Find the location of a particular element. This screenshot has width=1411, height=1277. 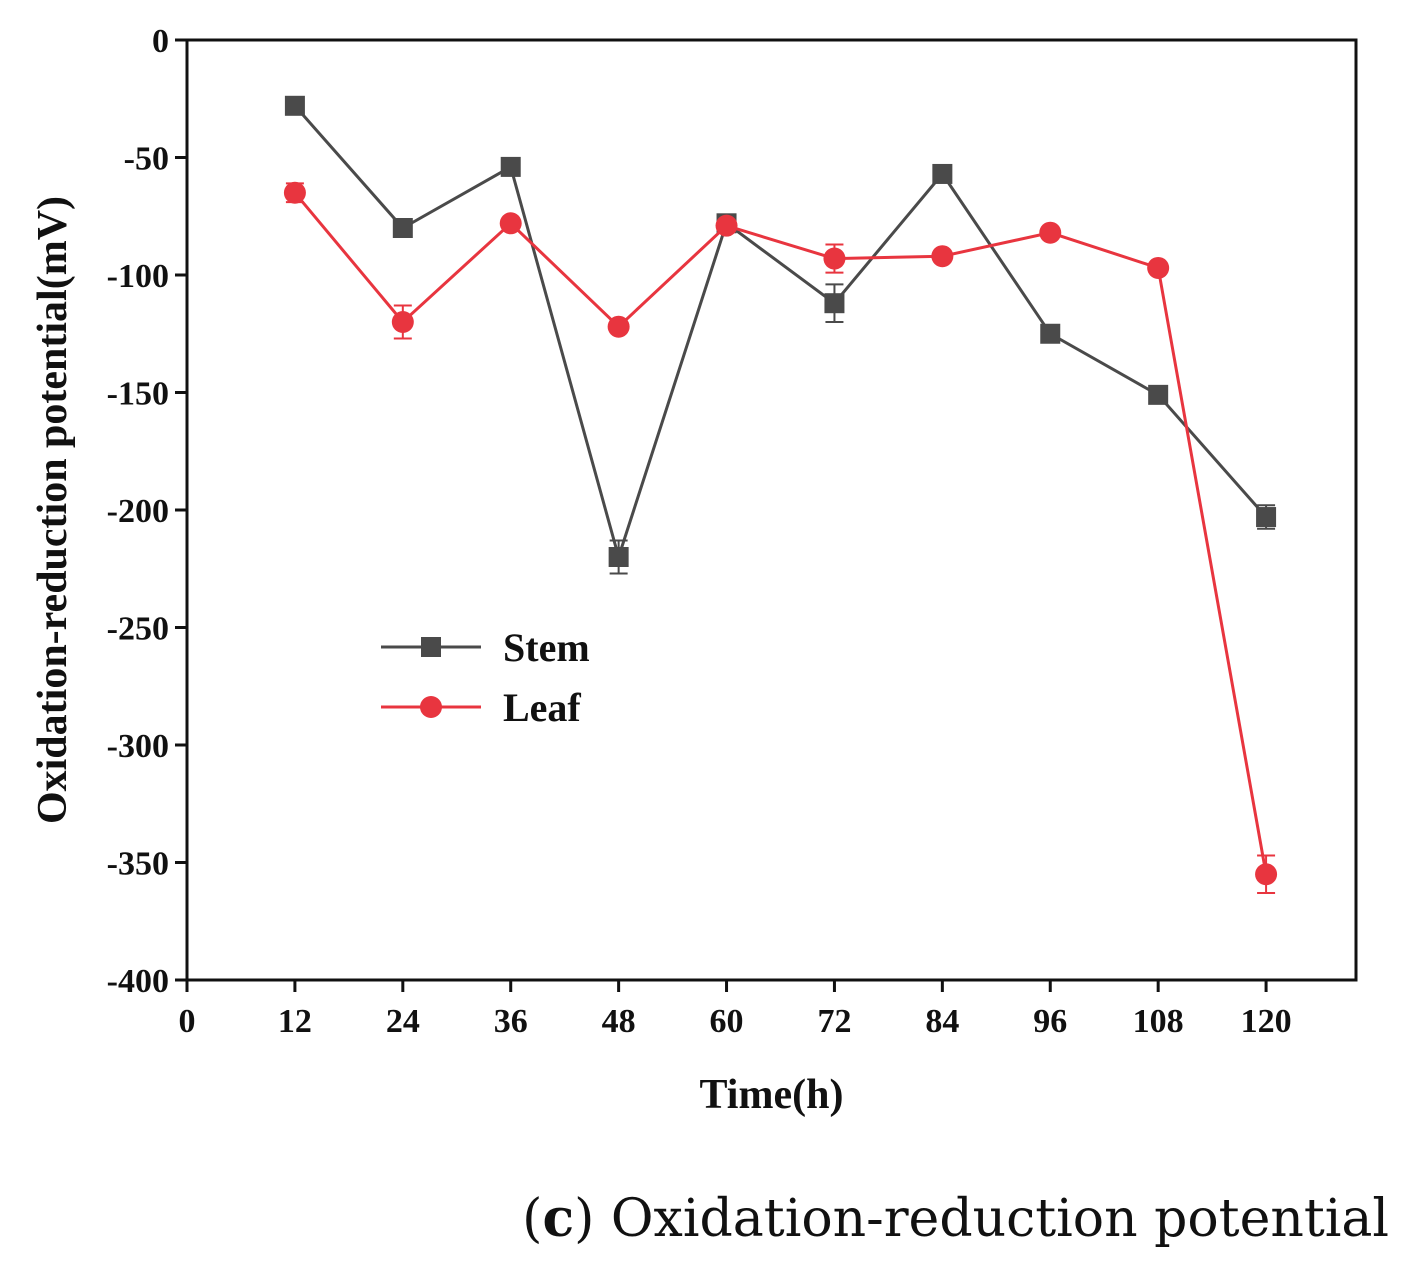

legend: Stem Leaf is located at coordinates (485, 677).